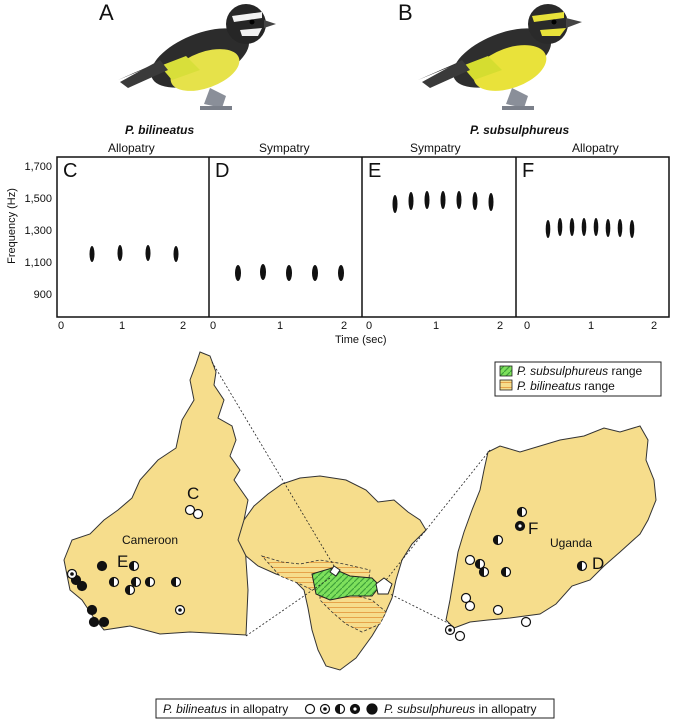 The height and width of the screenshot is (720, 675). Describe the element at coordinates (590, 228) in the screenshot. I see `sonogram-notes-f` at that location.